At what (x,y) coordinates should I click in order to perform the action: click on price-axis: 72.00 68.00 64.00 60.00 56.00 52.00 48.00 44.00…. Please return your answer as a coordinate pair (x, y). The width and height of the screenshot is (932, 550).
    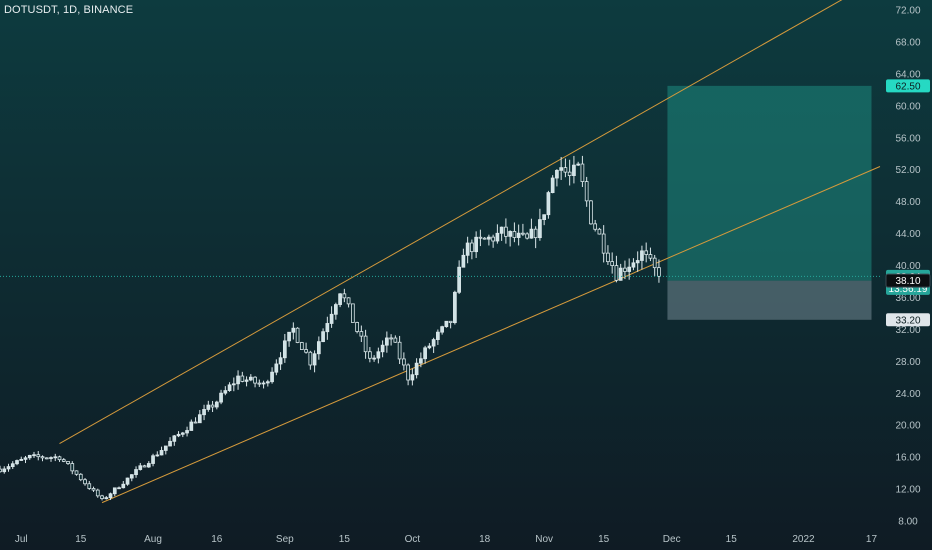
    Looking at the image, I should click on (907, 267).